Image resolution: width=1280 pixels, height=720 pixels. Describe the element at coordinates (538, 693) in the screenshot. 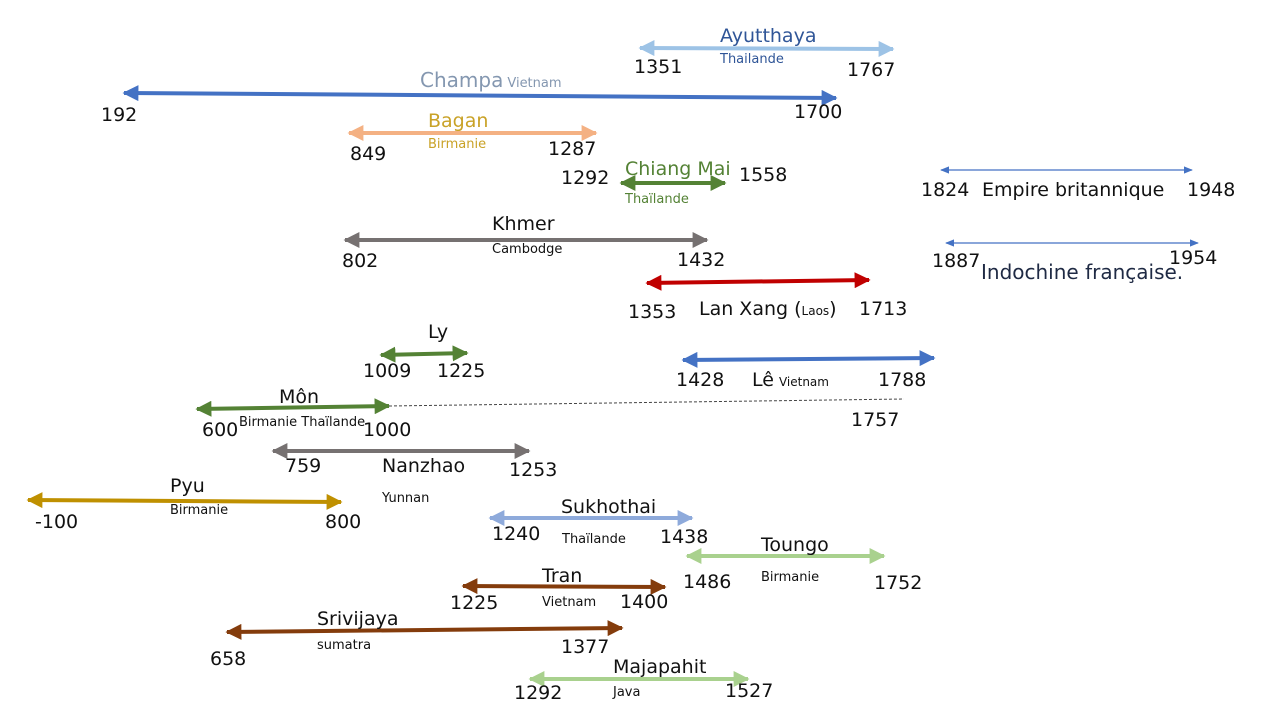

I see `start-majapahit: 1292` at that location.